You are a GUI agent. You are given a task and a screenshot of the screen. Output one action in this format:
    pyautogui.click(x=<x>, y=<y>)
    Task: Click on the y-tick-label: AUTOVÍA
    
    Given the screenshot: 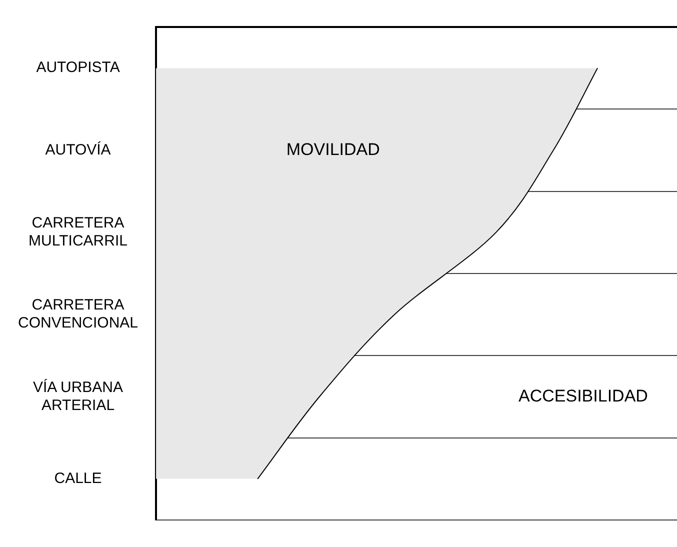 What is the action you would take?
    pyautogui.click(x=78, y=149)
    